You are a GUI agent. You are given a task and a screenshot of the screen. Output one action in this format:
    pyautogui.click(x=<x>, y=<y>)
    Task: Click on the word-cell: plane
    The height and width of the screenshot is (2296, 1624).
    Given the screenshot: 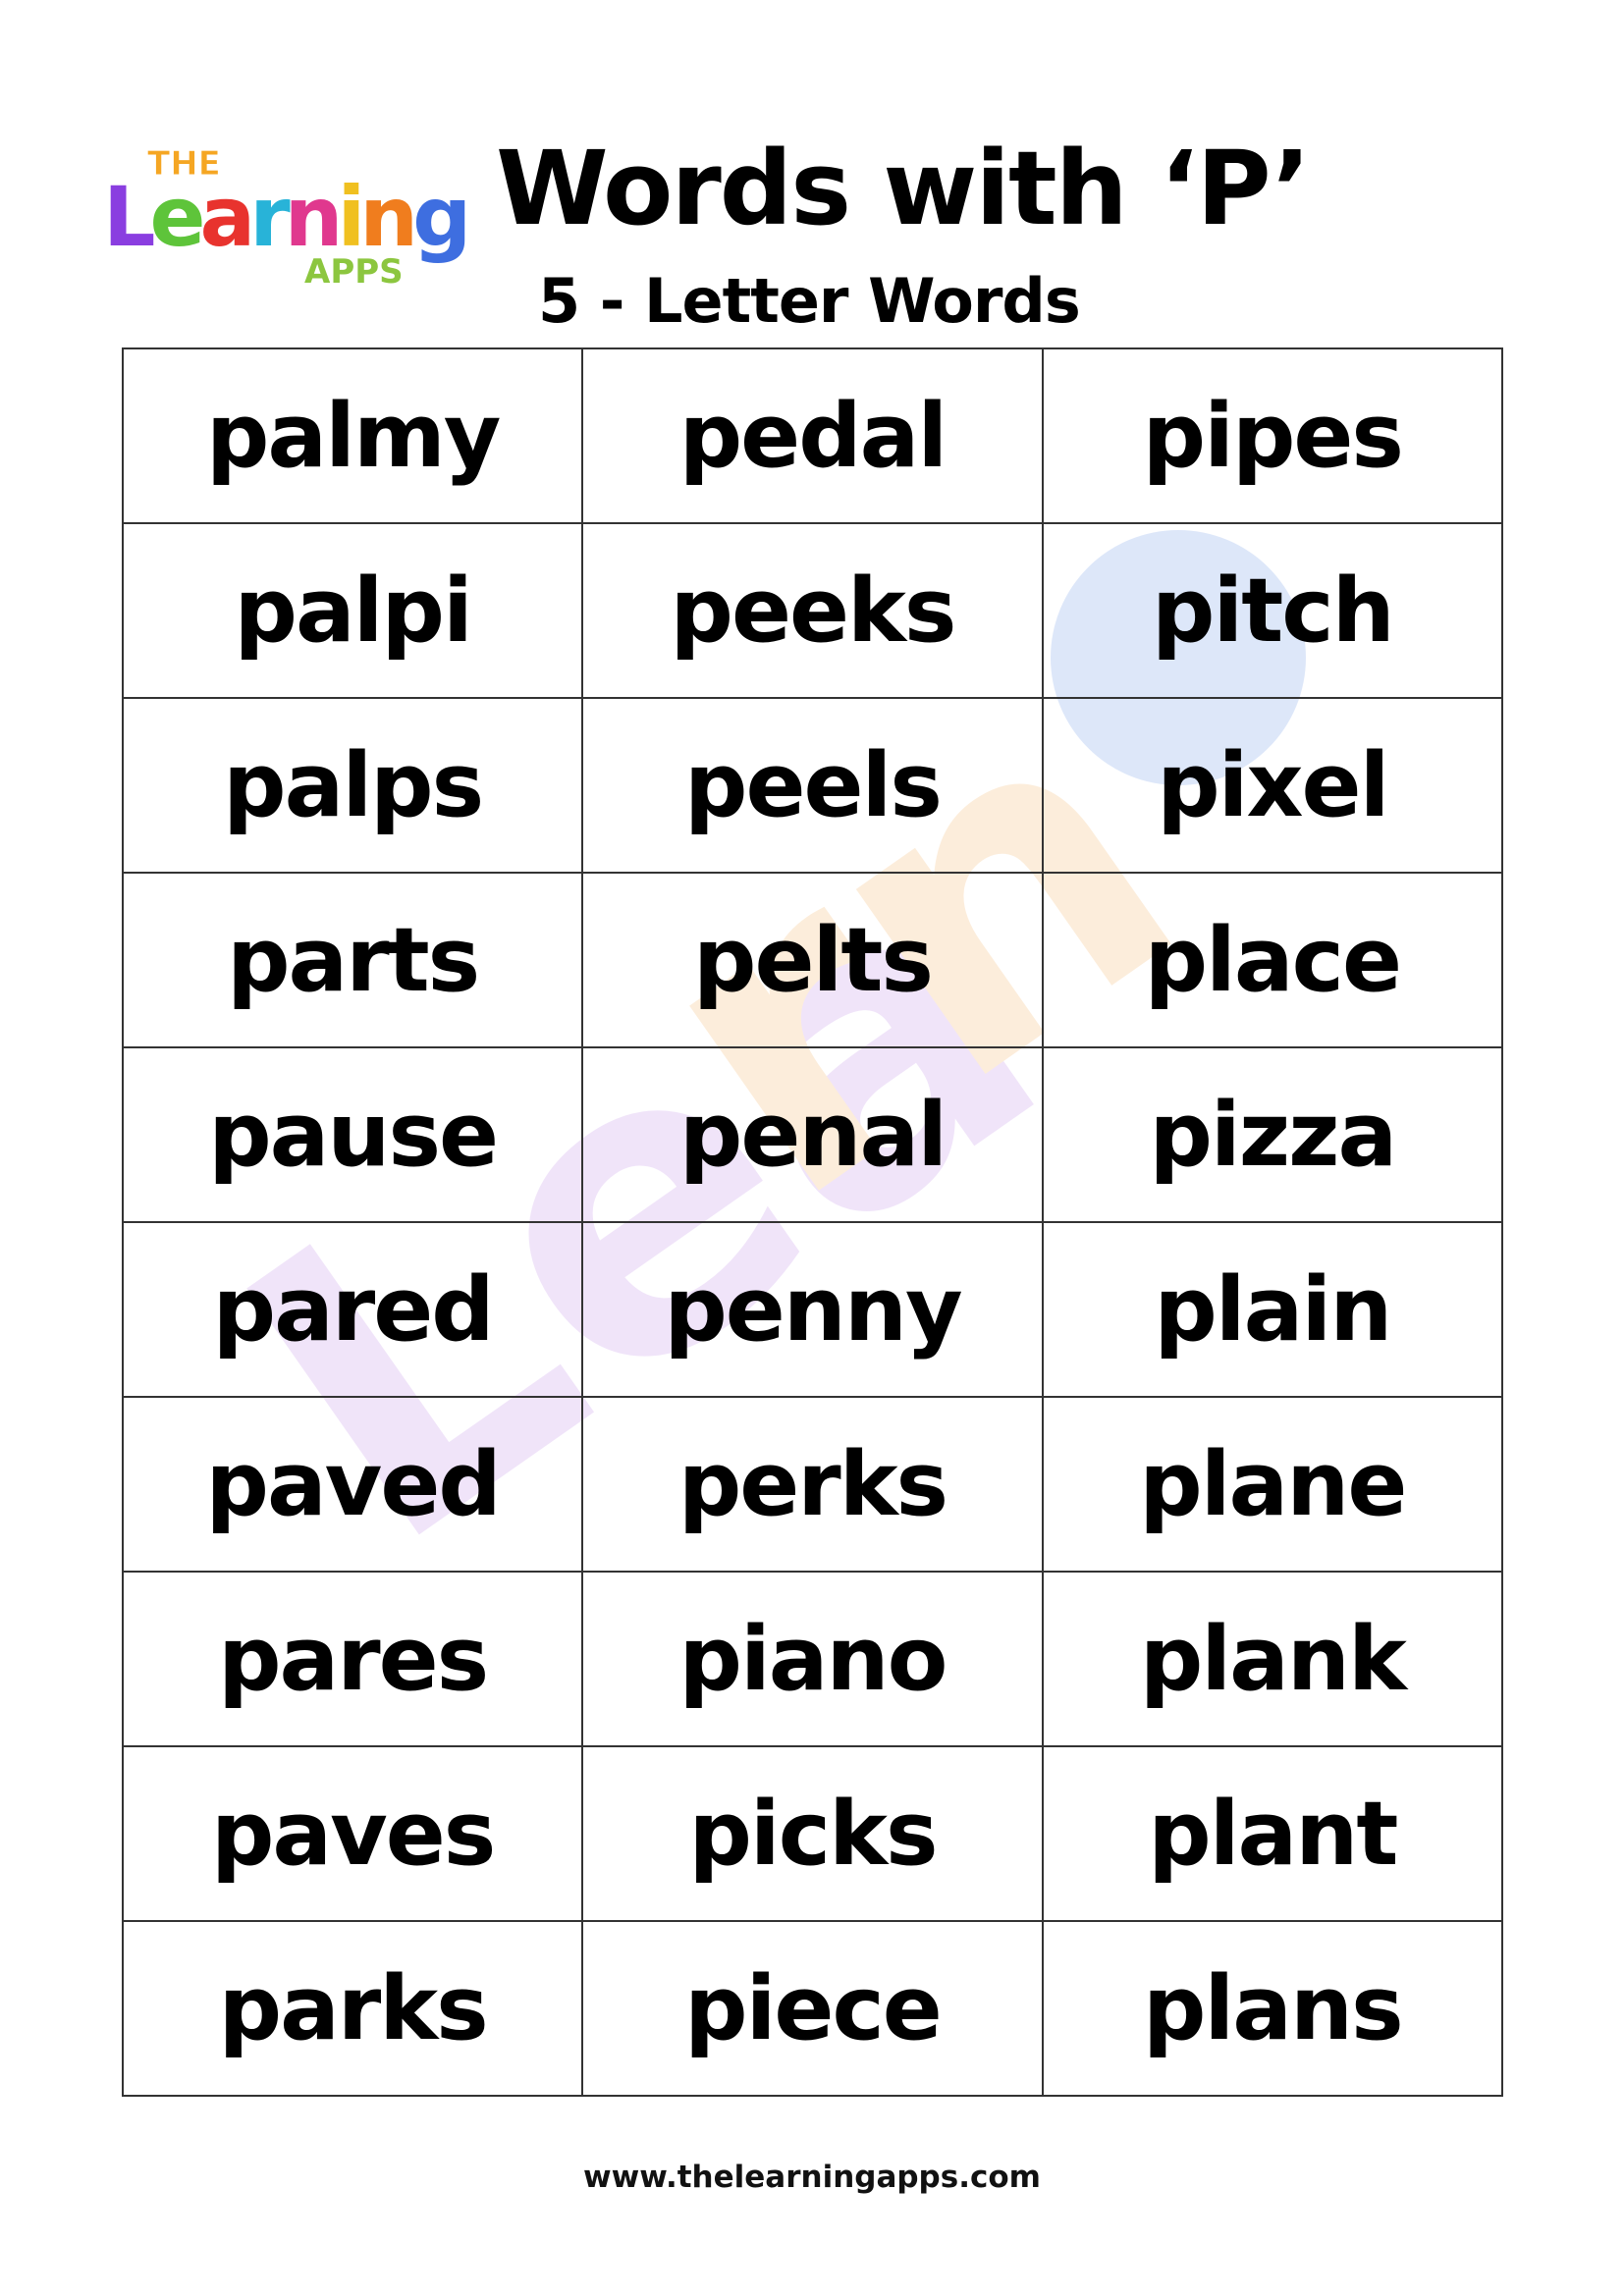 What is the action you would take?
    pyautogui.click(x=1272, y=1484)
    